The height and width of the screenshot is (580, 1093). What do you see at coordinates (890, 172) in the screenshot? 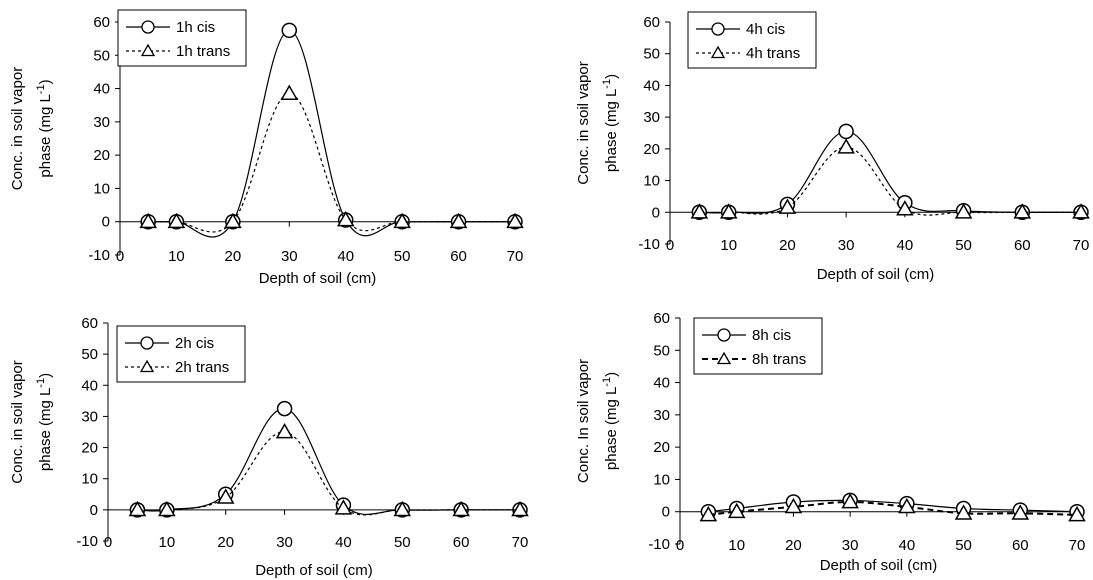
I see `series-line-4h-cis` at bounding box center [890, 172].